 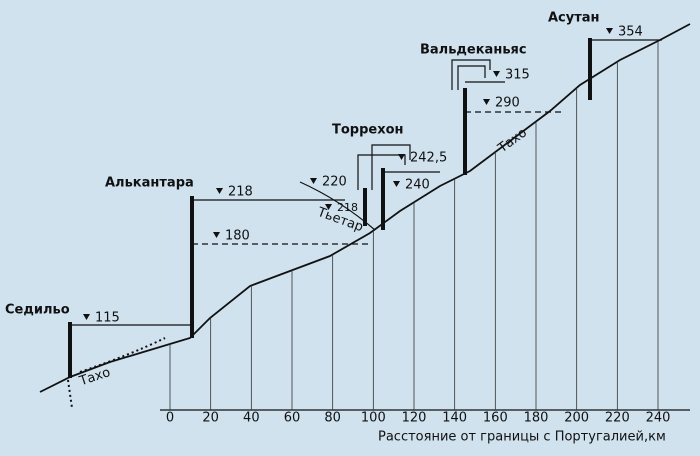 I want to click on level-label: 240, so click(x=417, y=185).